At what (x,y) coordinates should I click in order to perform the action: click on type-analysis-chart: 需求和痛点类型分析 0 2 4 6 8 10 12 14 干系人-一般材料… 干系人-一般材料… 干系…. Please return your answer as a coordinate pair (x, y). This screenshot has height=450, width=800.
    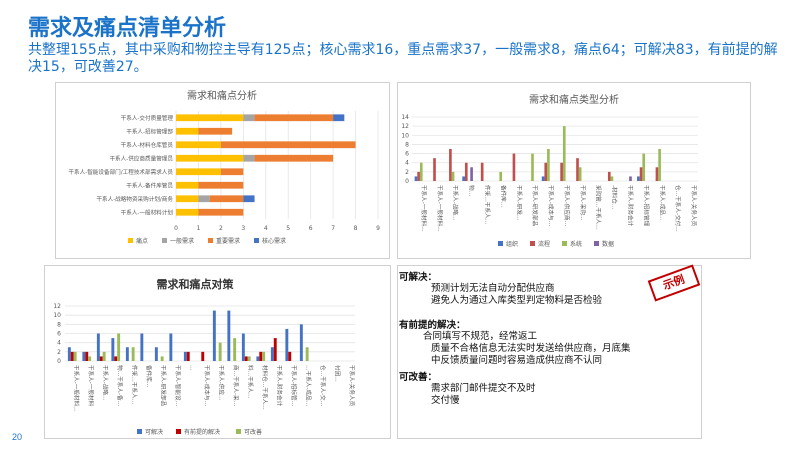
    Looking at the image, I should click on (549, 170).